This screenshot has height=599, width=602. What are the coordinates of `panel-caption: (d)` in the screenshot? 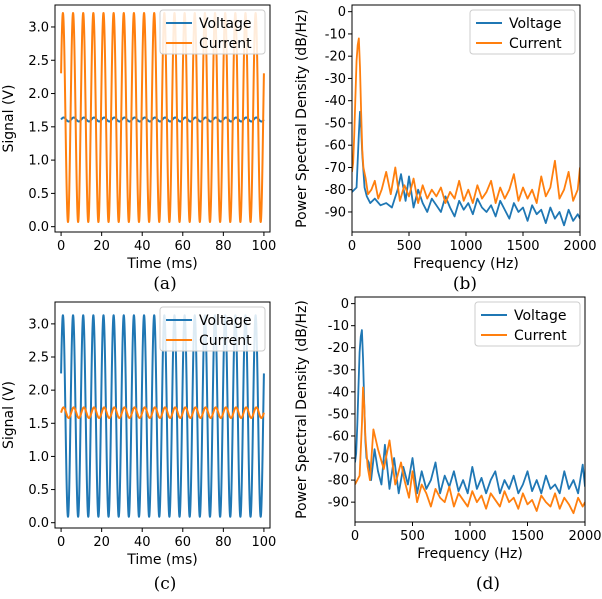 It's located at (488, 584).